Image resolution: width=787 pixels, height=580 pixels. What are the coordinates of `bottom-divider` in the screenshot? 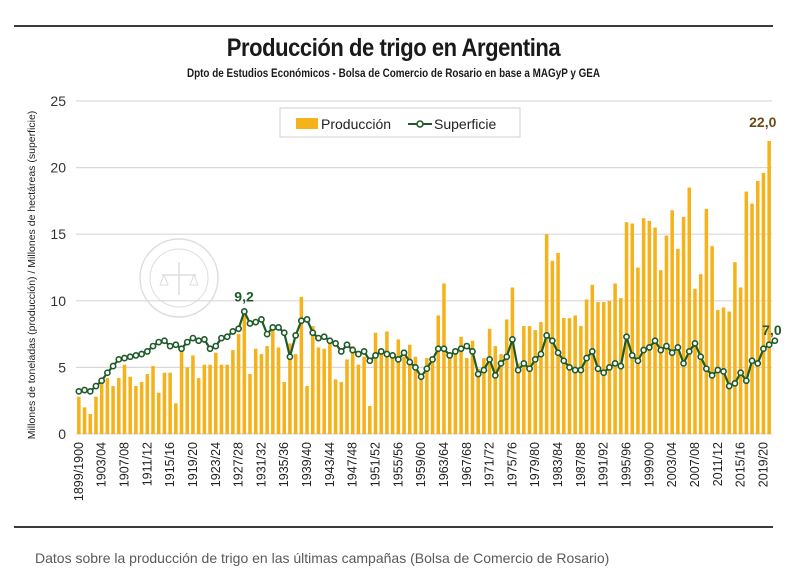 It's located at (393, 527).